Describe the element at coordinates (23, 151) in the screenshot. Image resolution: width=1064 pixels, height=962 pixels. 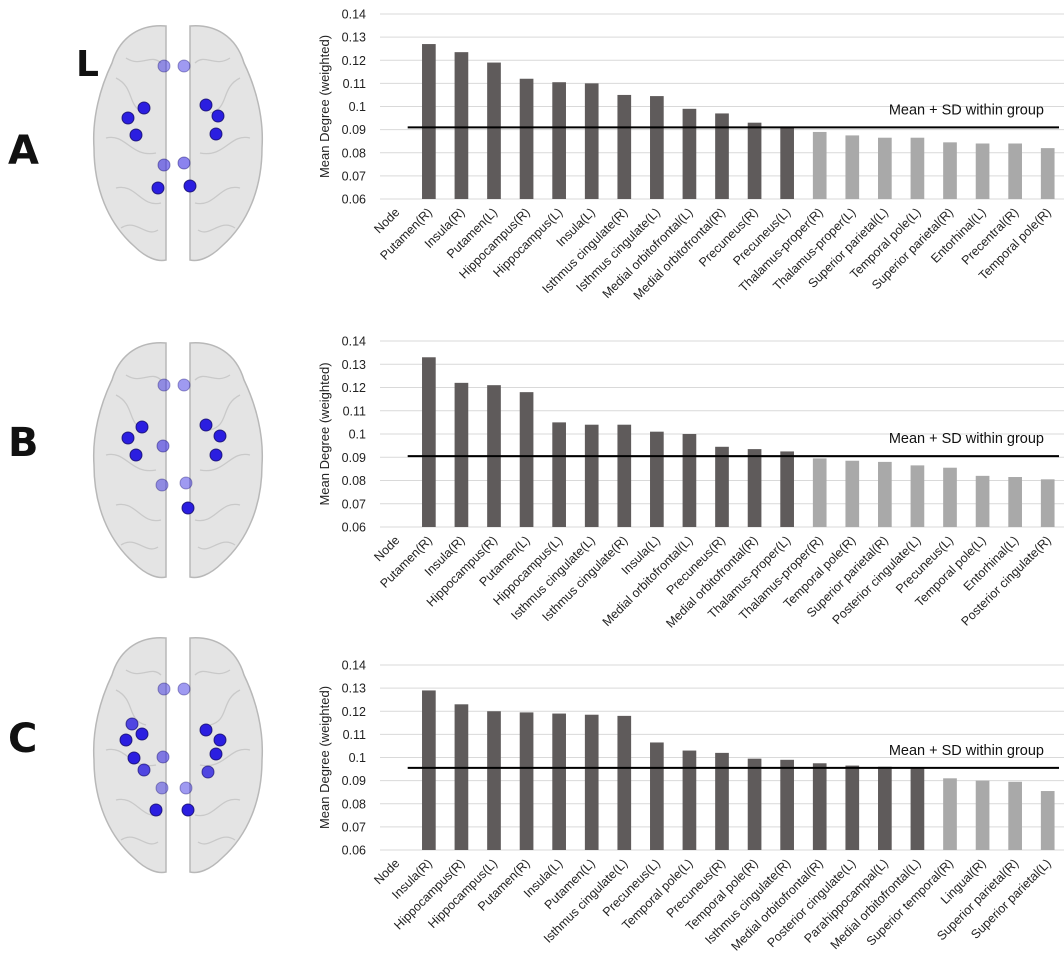
I see `panel-label-a: A` at that location.